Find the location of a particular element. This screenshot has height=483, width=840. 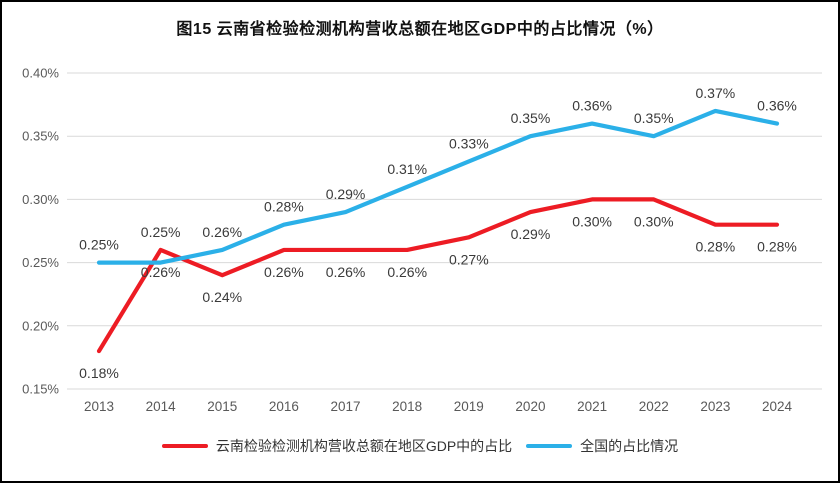

yunnan-line-swatch is located at coordinates (184, 446).